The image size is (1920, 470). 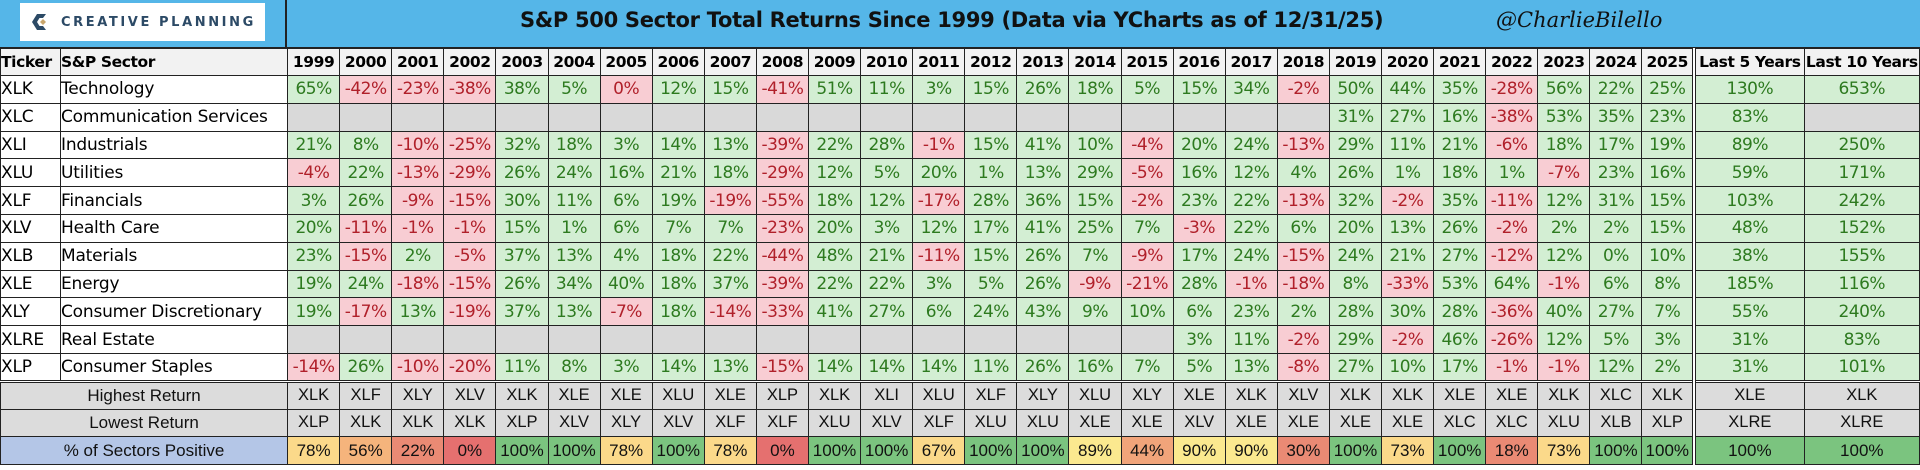 What do you see at coordinates (939, 367) in the screenshot?
I see `return-cell: 14%` at bounding box center [939, 367].